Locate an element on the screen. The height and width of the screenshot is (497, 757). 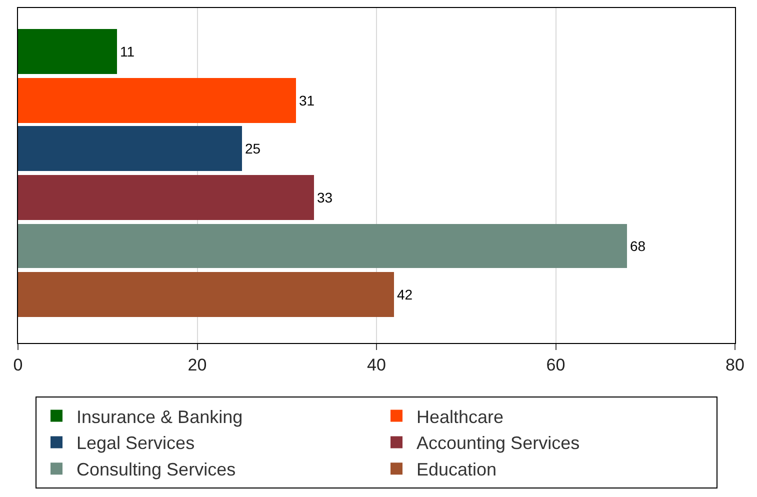
data-label: 25 is located at coordinates (253, 148).